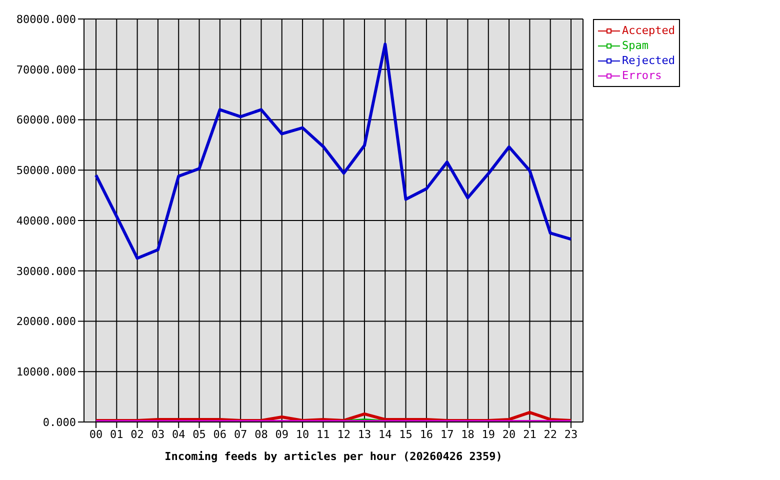  What do you see at coordinates (179, 434) in the screenshot?
I see `x-tick-label: 04` at bounding box center [179, 434].